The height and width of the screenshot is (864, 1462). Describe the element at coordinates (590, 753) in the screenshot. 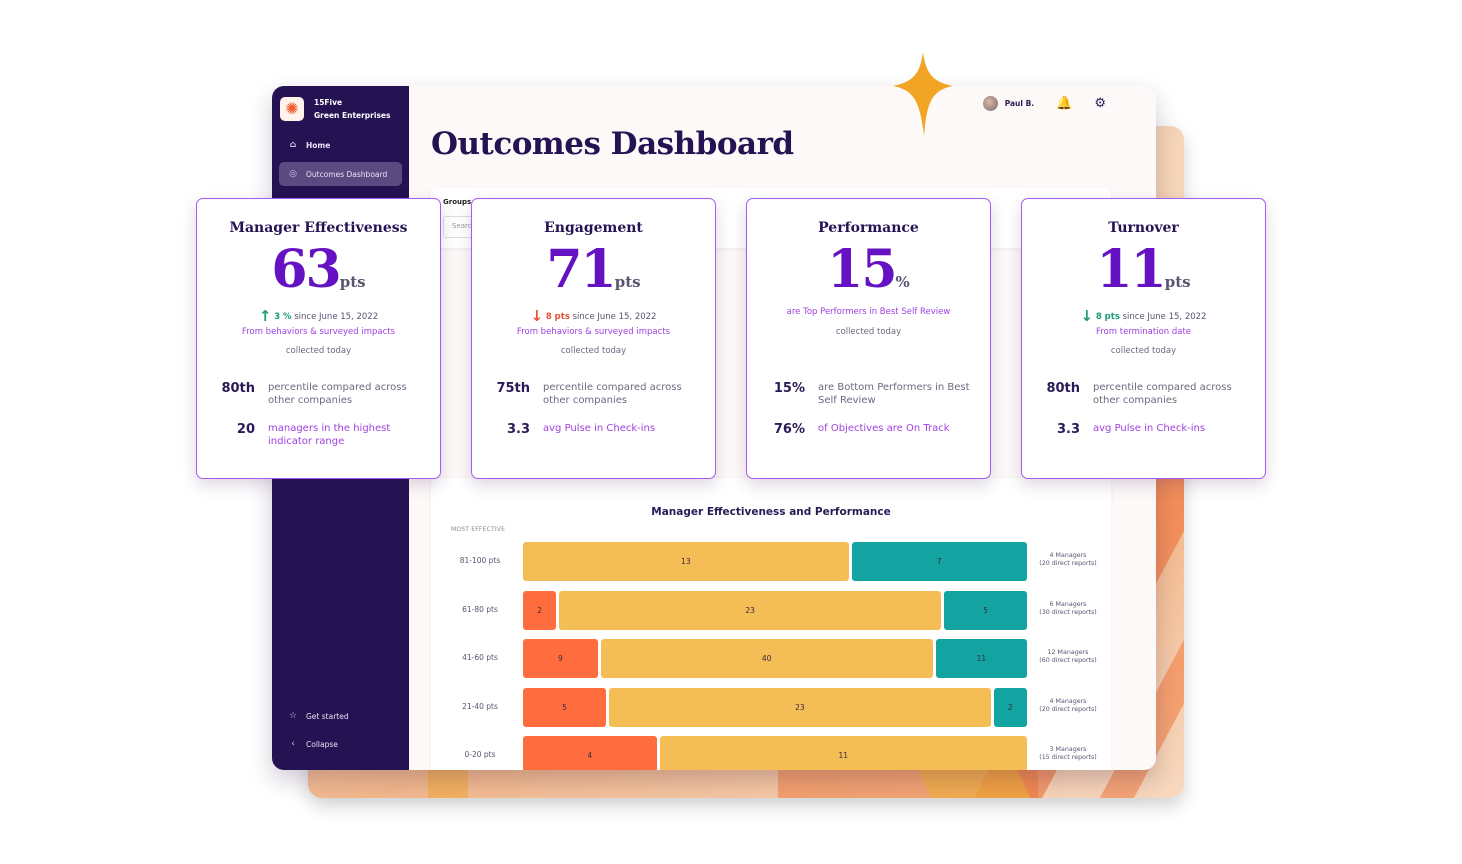

I see `bar-segment-low: 4` at that location.